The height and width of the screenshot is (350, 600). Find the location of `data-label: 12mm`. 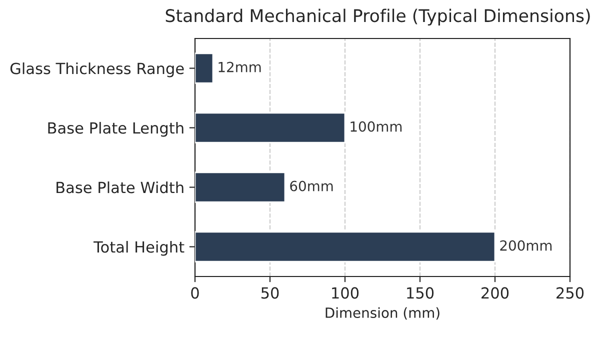

data-label: 12mm is located at coordinates (239, 67).